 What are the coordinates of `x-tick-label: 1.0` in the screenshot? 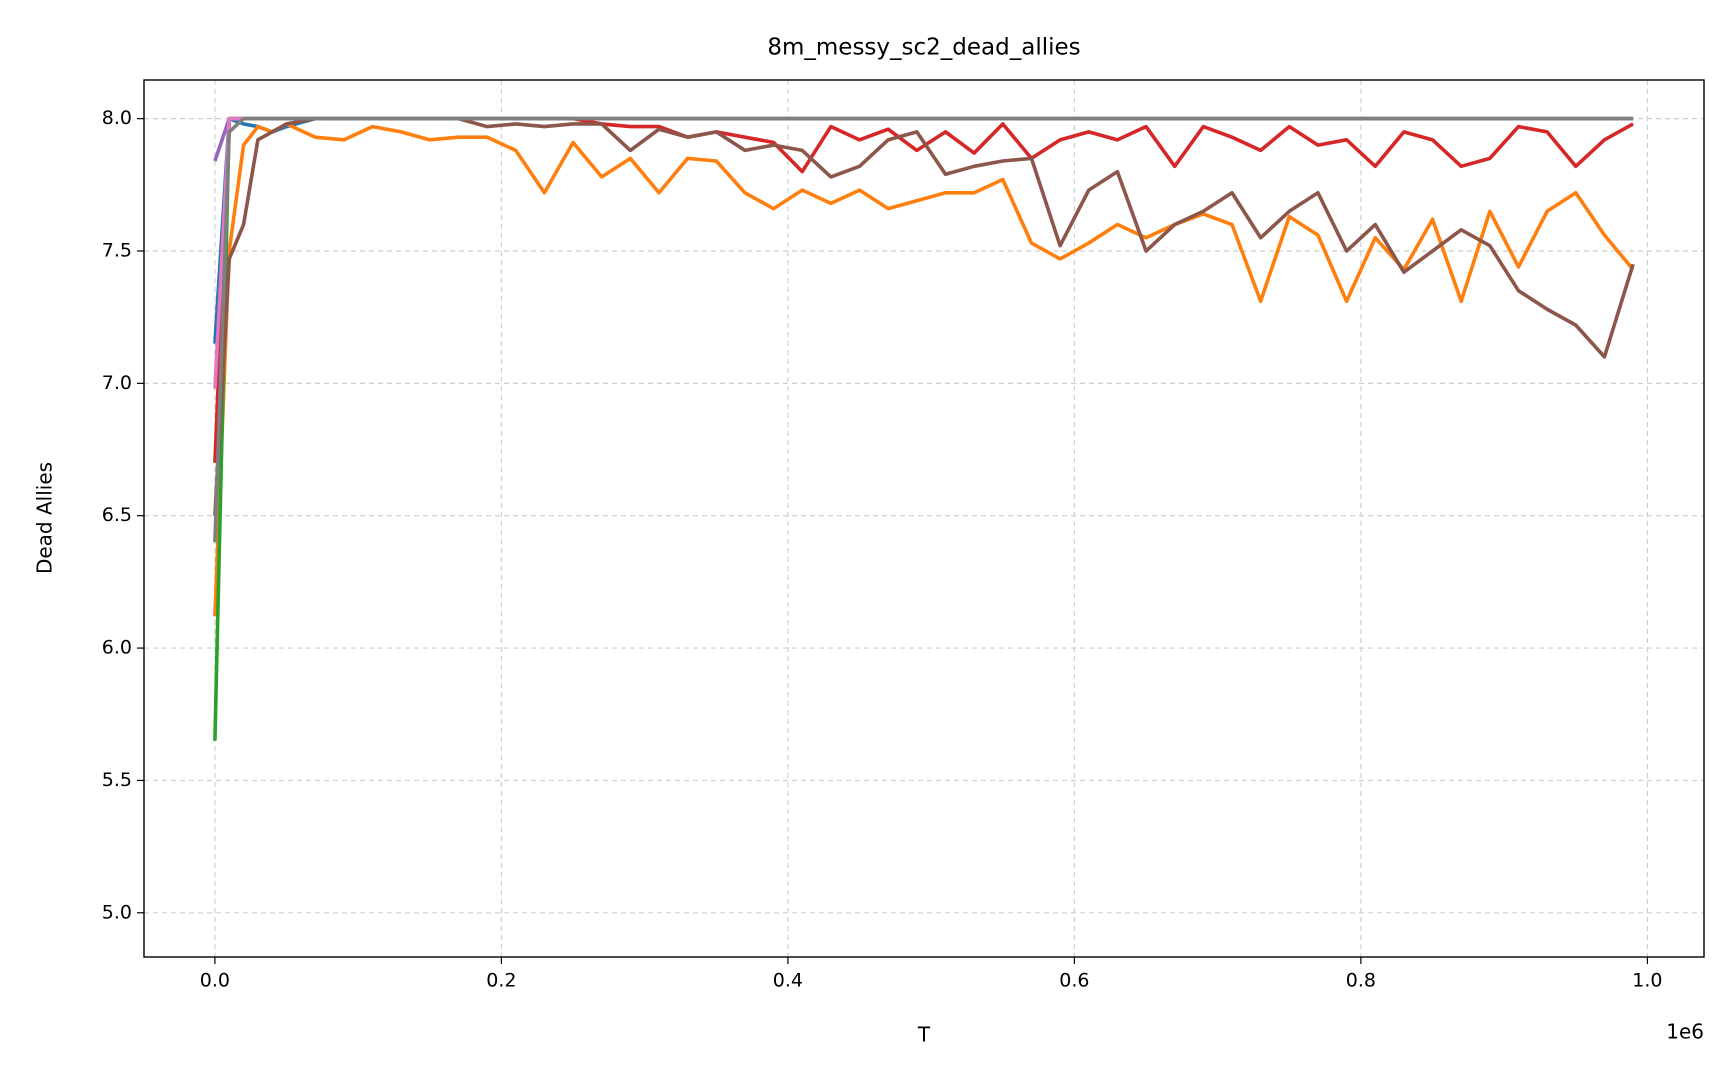 It's located at (1647, 981).